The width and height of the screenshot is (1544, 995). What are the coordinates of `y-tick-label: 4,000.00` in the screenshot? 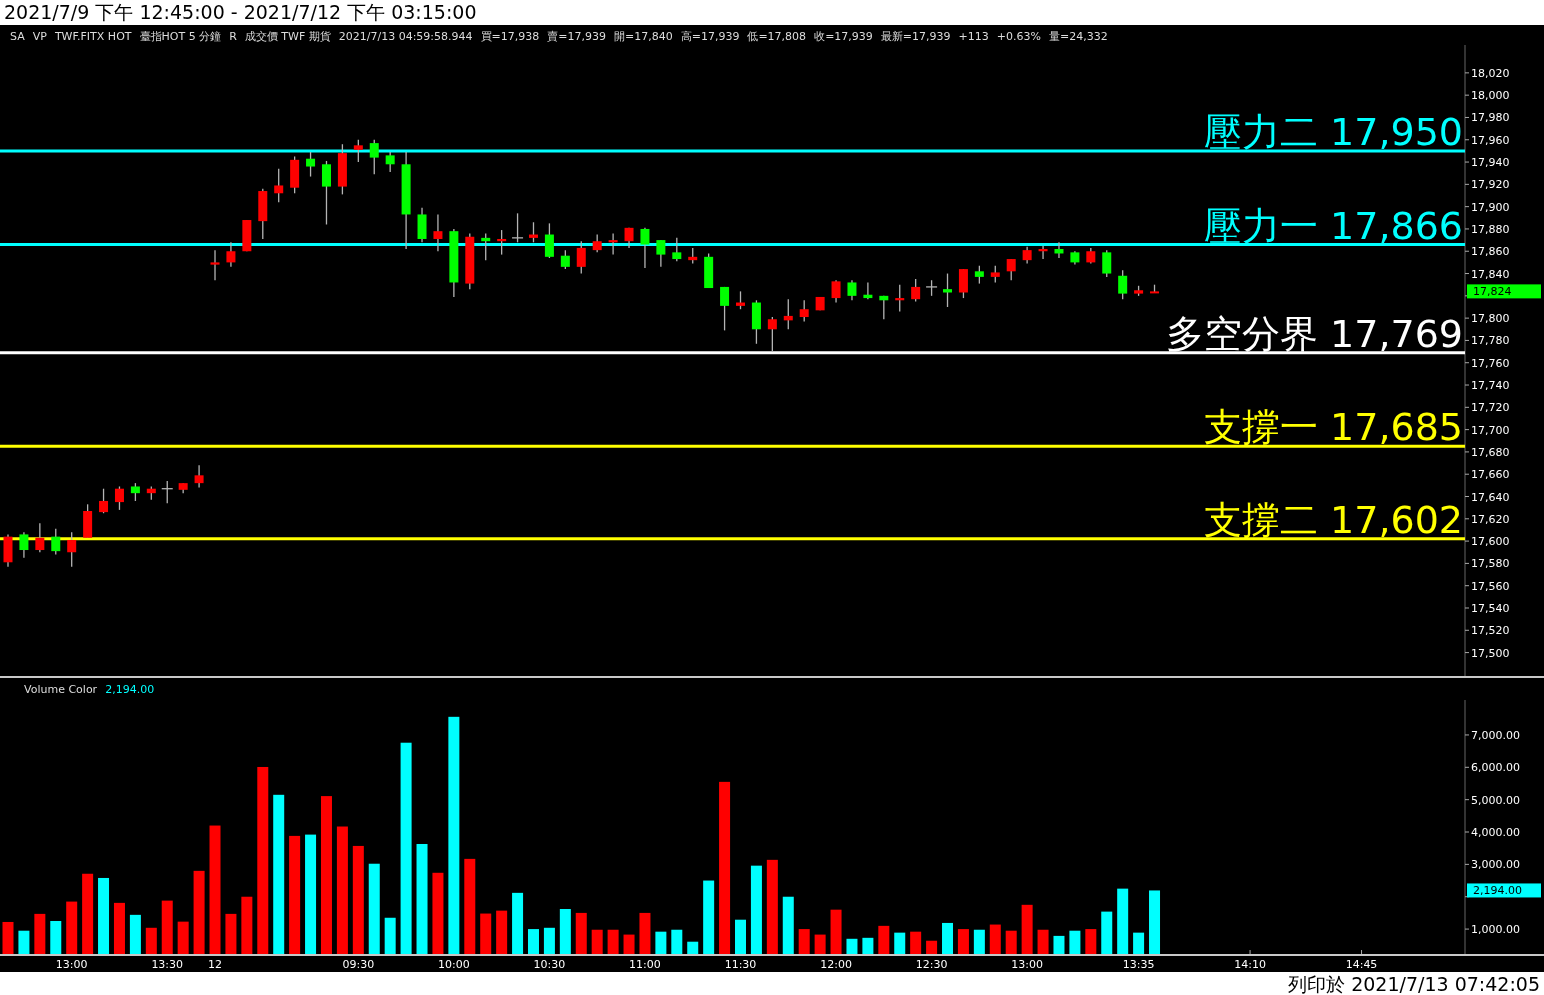 It's located at (1495, 833).